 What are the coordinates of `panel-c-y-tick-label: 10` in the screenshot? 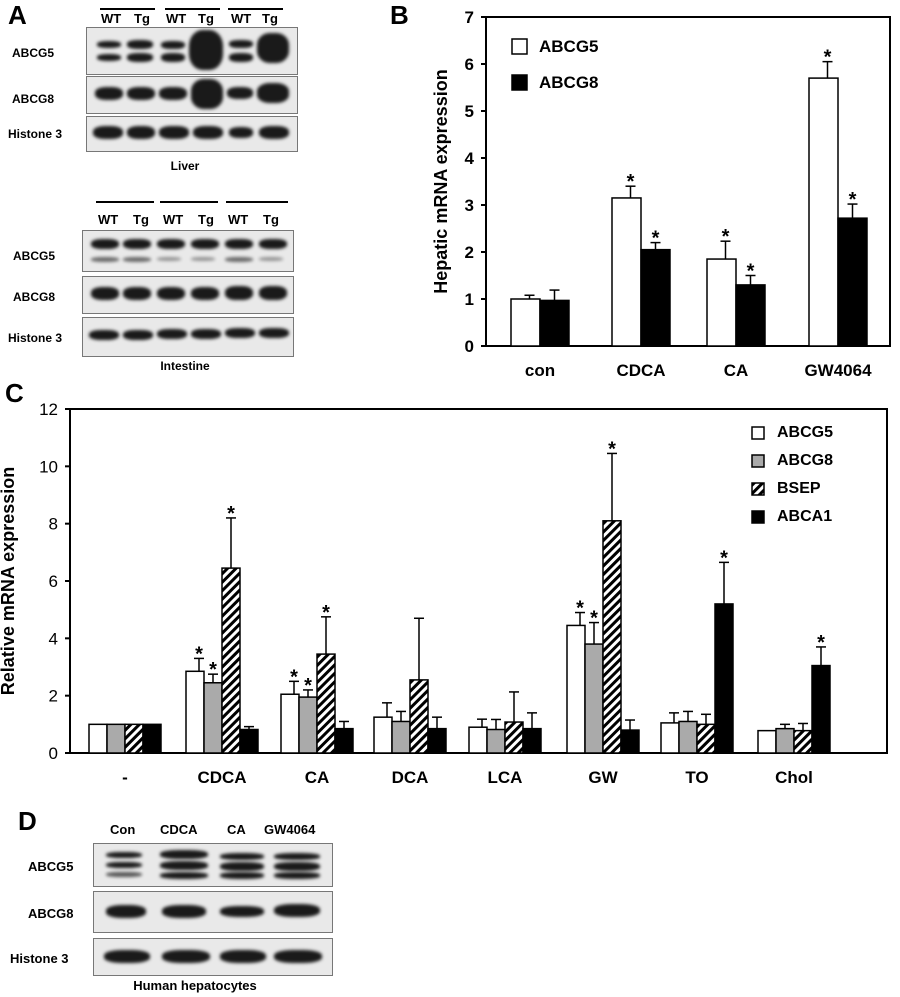 It's located at (48, 466).